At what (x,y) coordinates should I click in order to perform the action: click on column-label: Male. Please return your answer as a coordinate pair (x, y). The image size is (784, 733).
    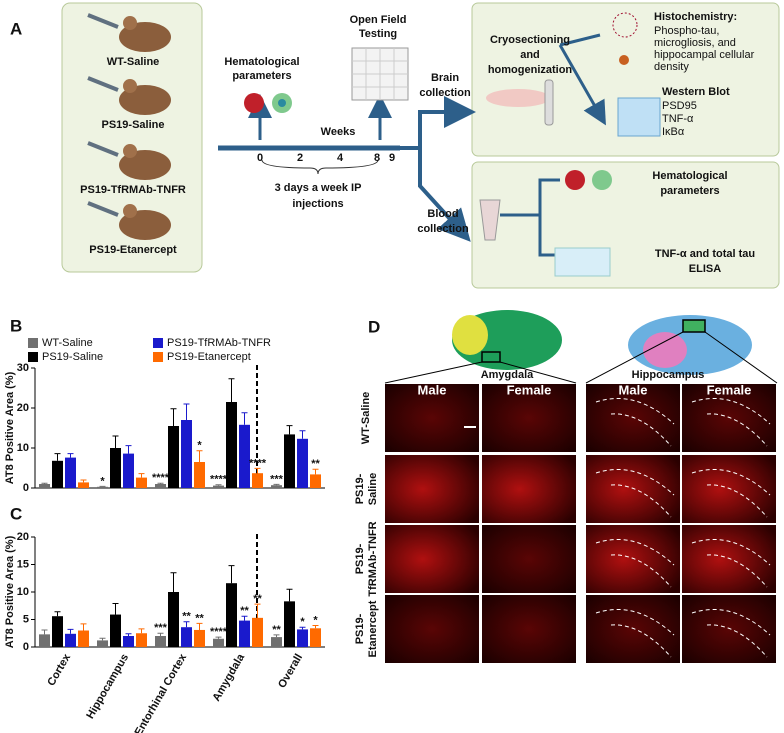
    Looking at the image, I should click on (432, 389).